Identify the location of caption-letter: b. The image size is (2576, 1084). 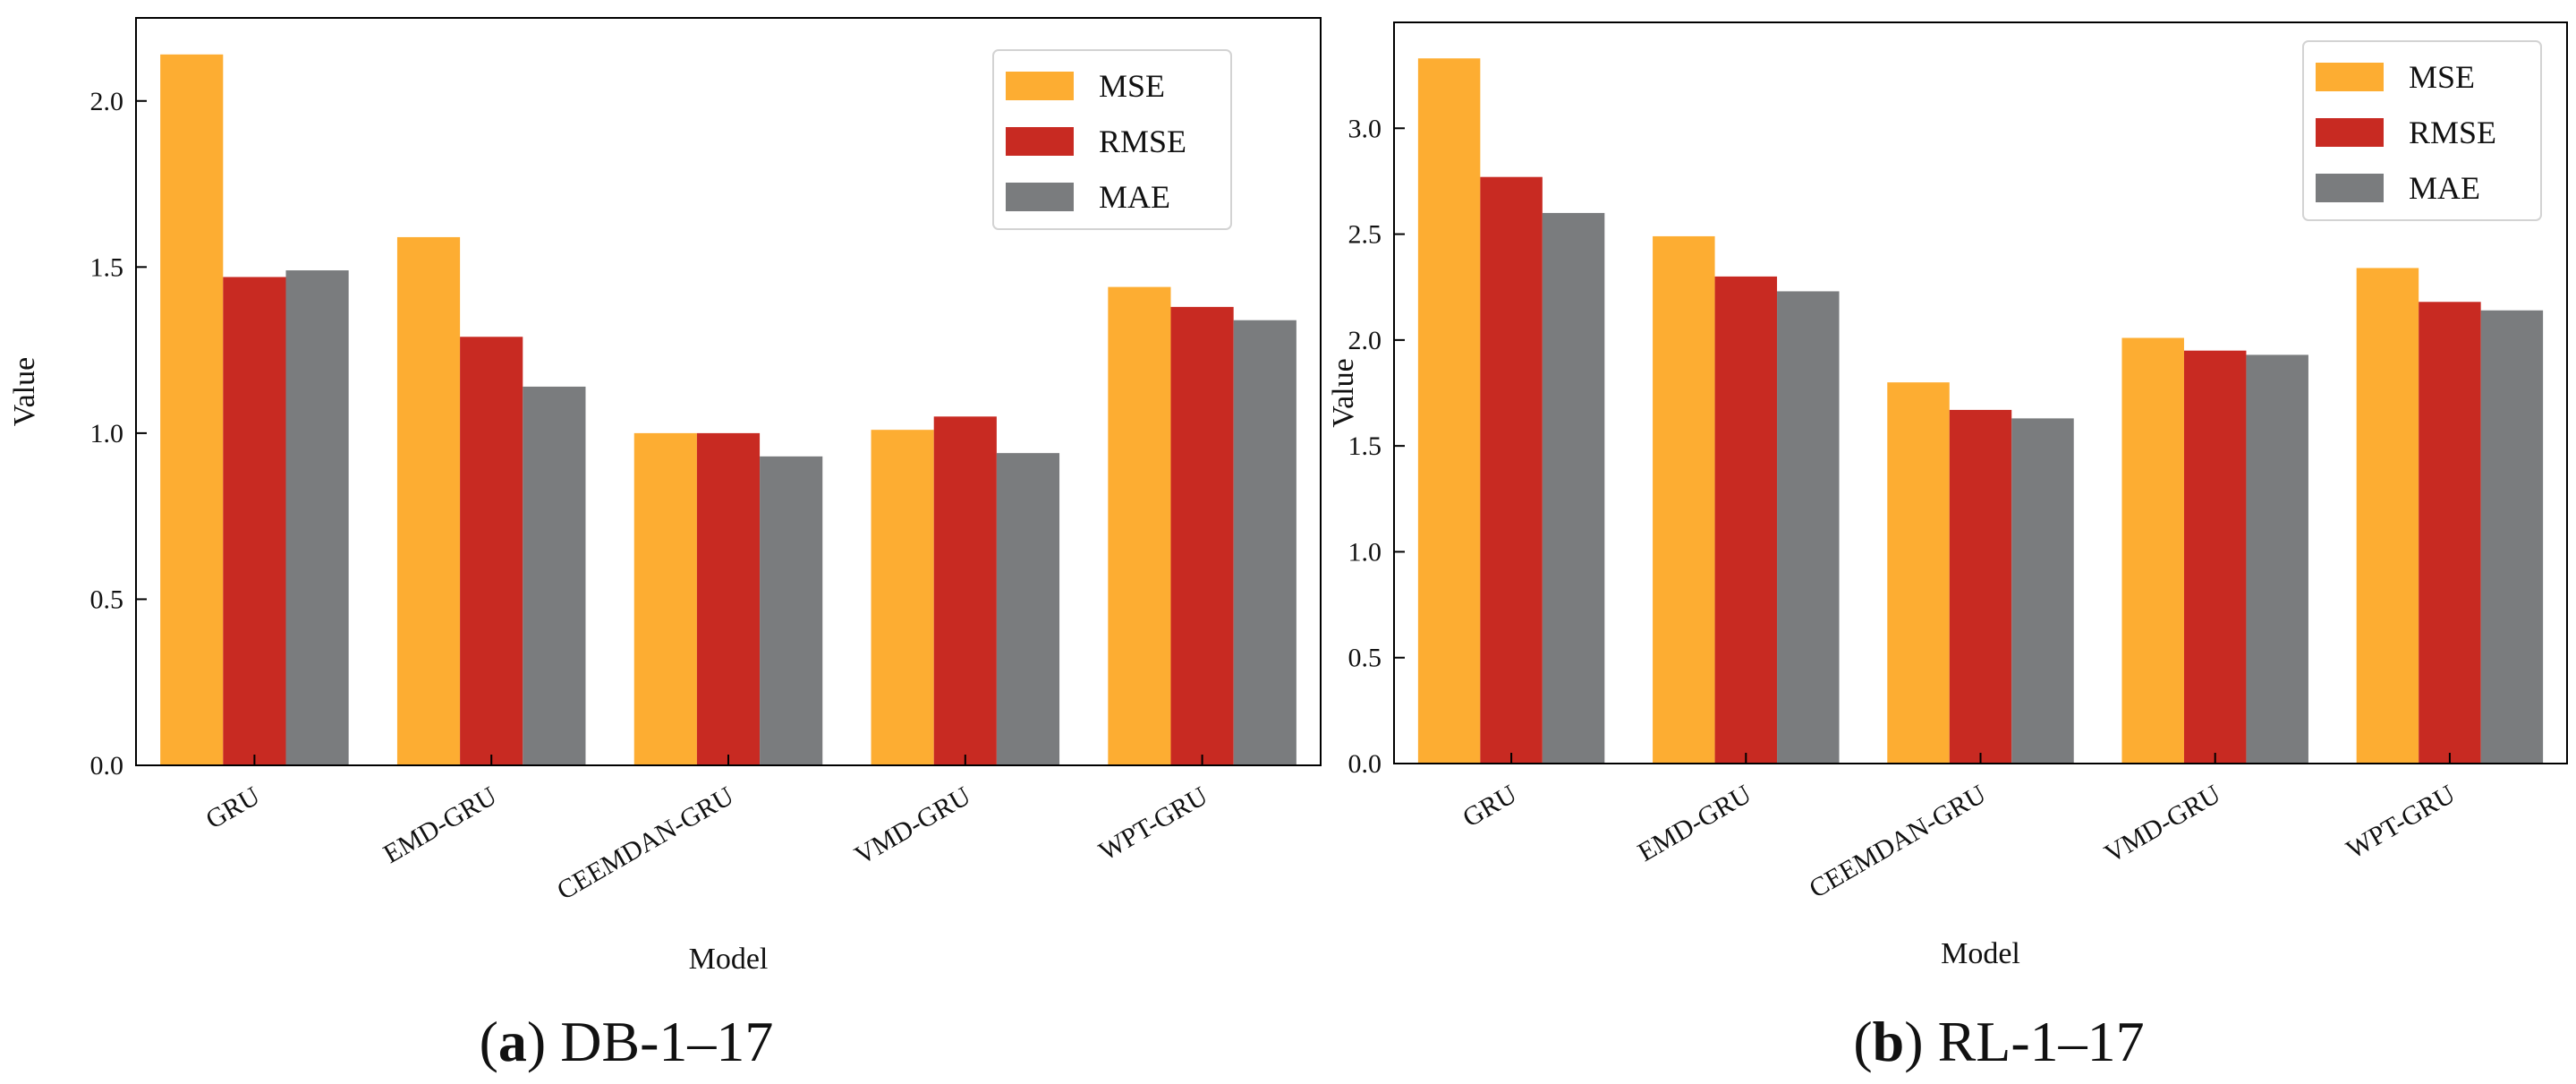
(1889, 1041).